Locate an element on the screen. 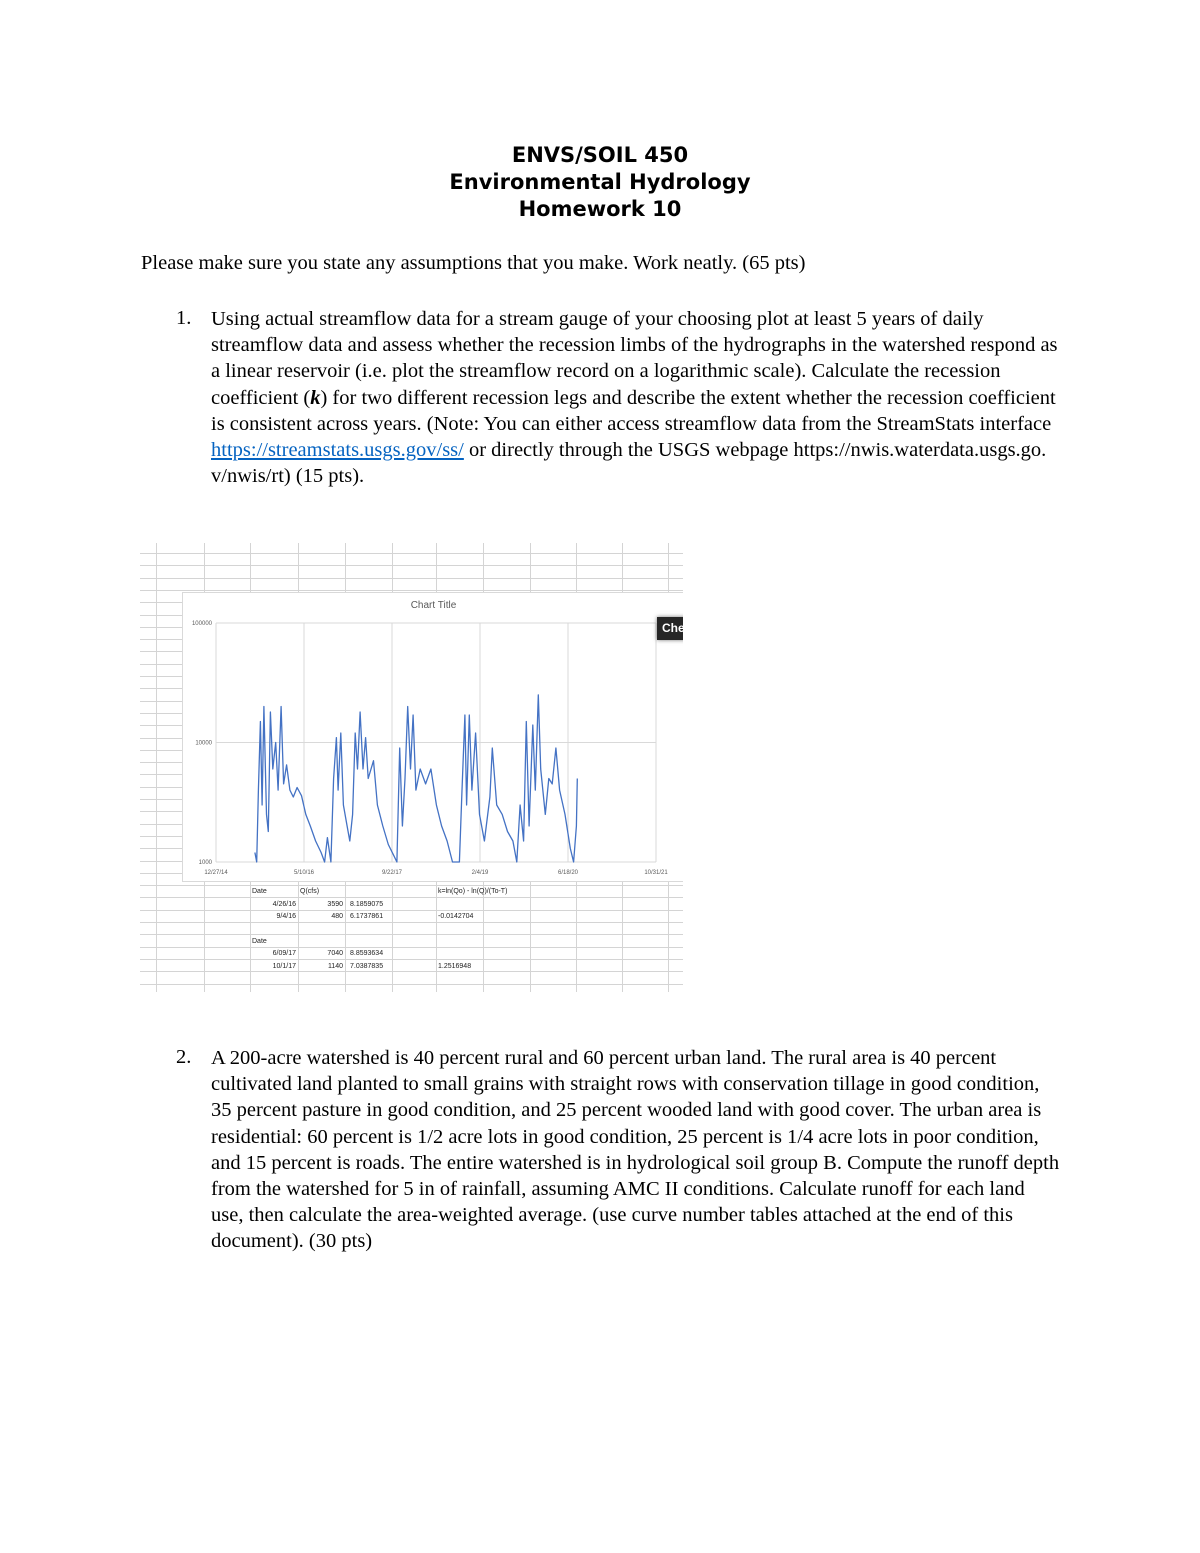  table-cell: 6/09/17 is located at coordinates (284, 953).